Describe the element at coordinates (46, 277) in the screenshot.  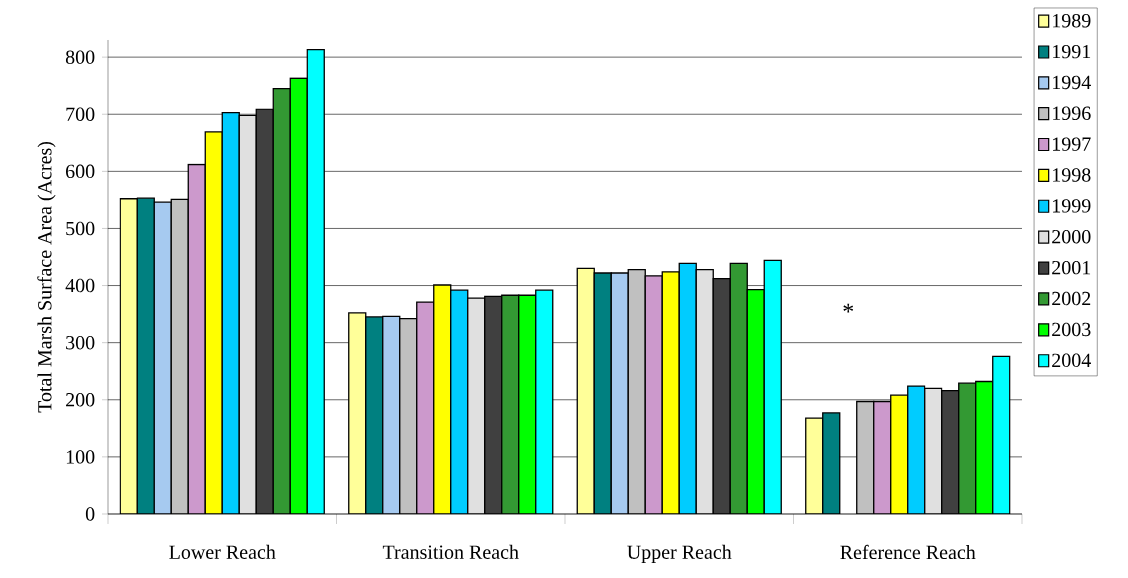
I see `y-axis-title: Total Marsh Surface Area (Acres)` at that location.